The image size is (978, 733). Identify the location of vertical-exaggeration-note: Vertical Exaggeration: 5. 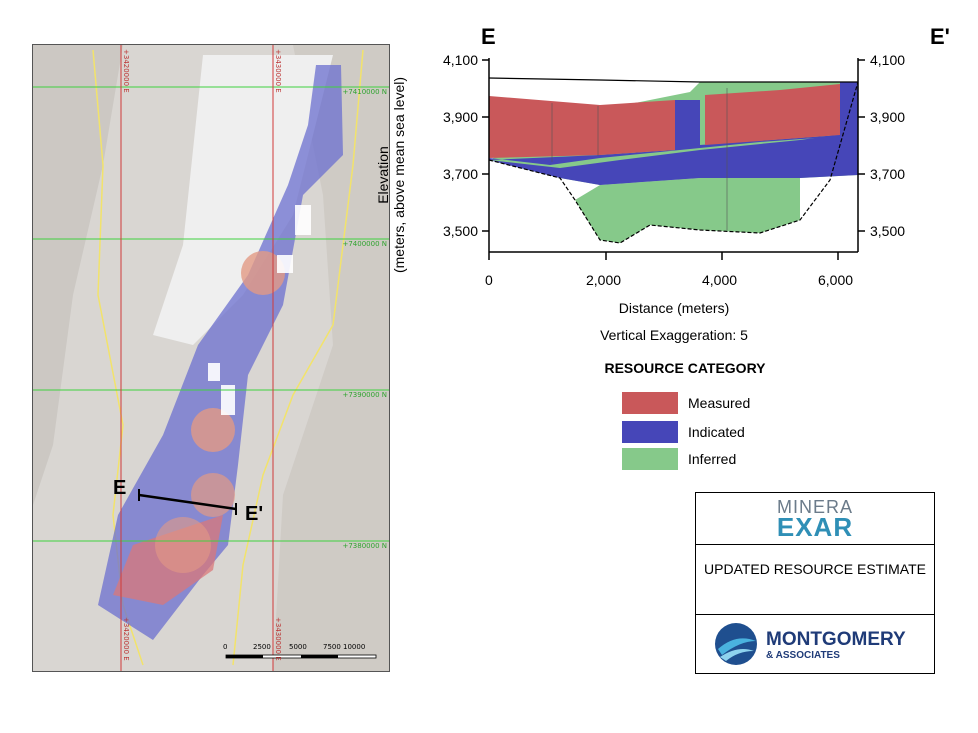
(674, 335).